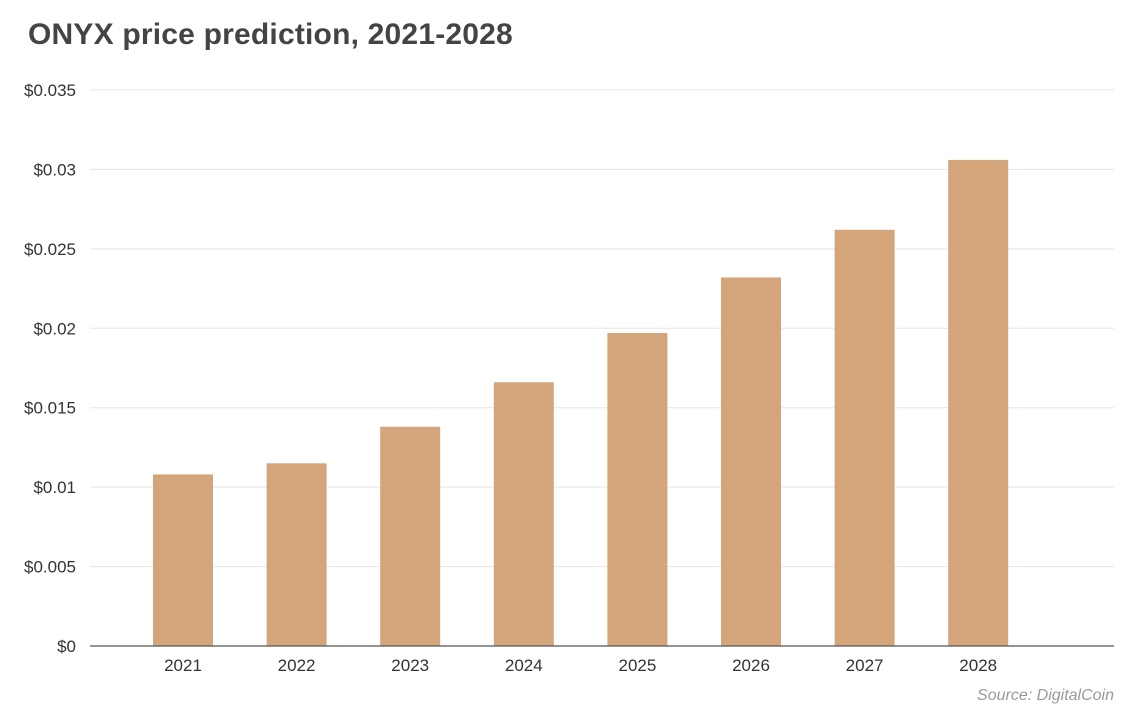 The height and width of the screenshot is (722, 1140). I want to click on x-tick-label: 2025, so click(637, 665).